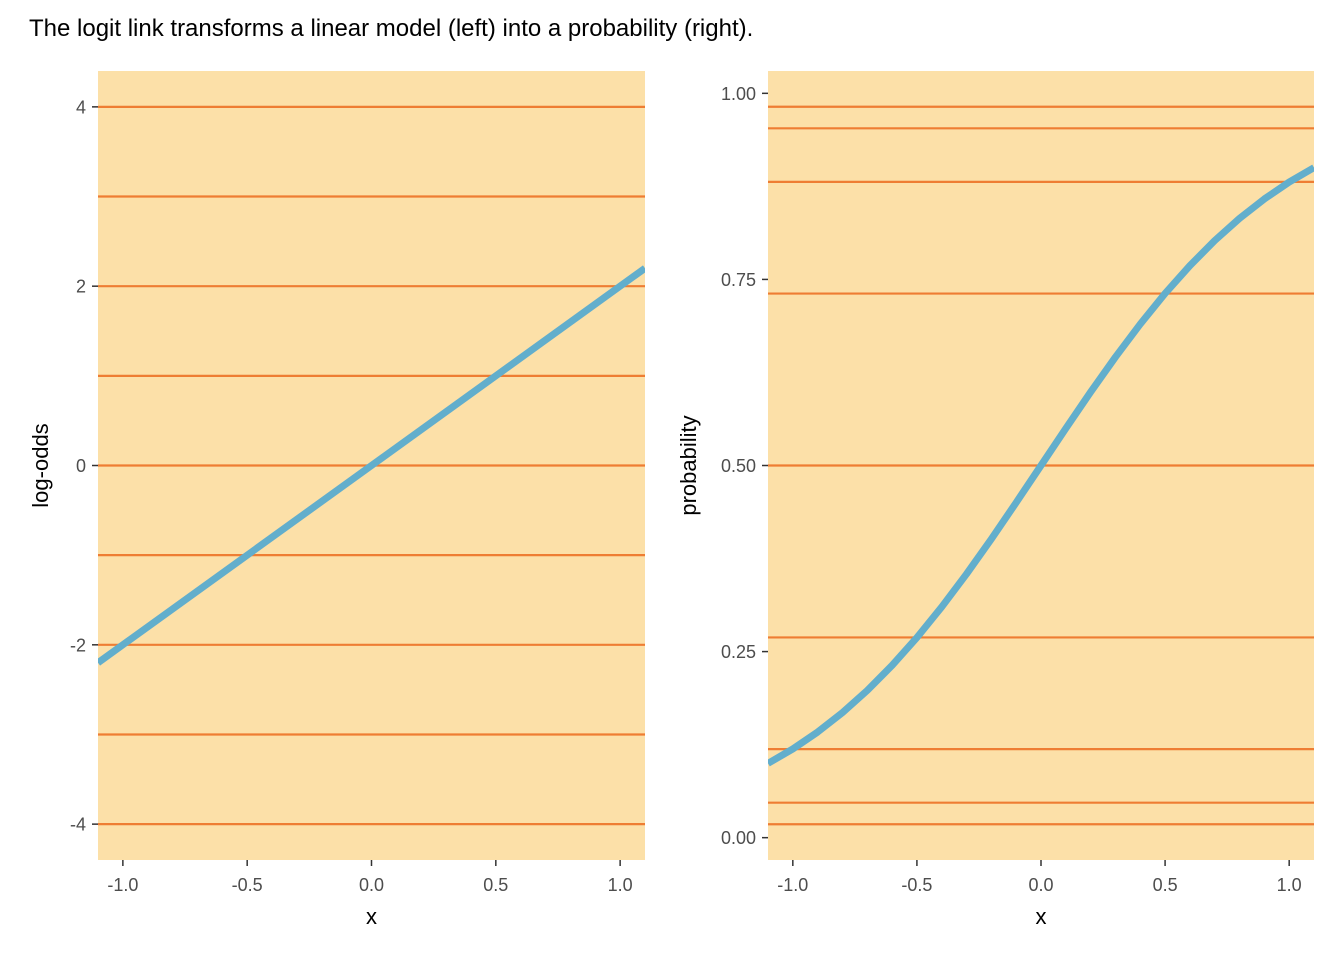 Image resolution: width=1344 pixels, height=960 pixels. I want to click on y-tick-label: 0.50, so click(738, 466).